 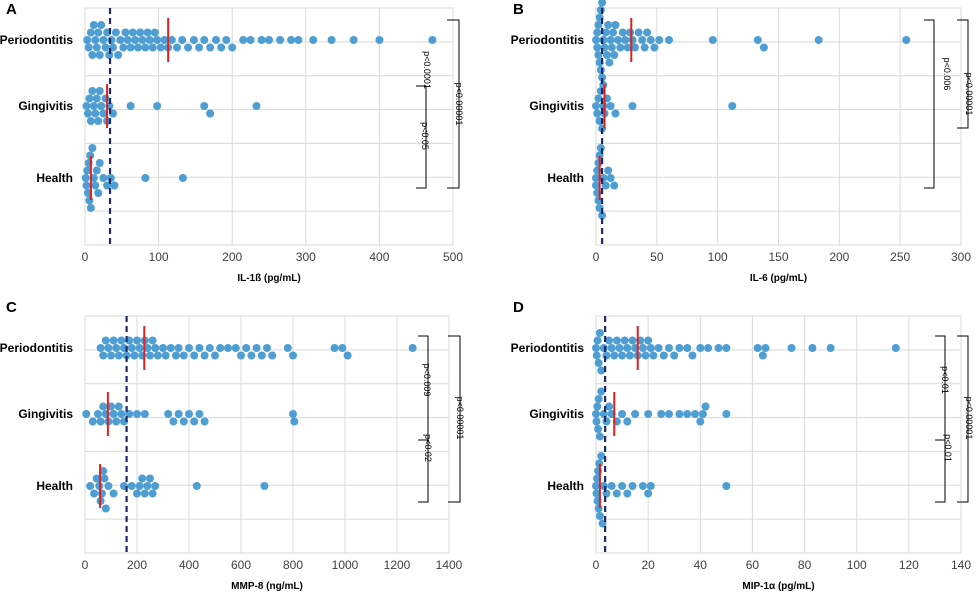 I want to click on tick-label: 150, so click(x=778, y=257).